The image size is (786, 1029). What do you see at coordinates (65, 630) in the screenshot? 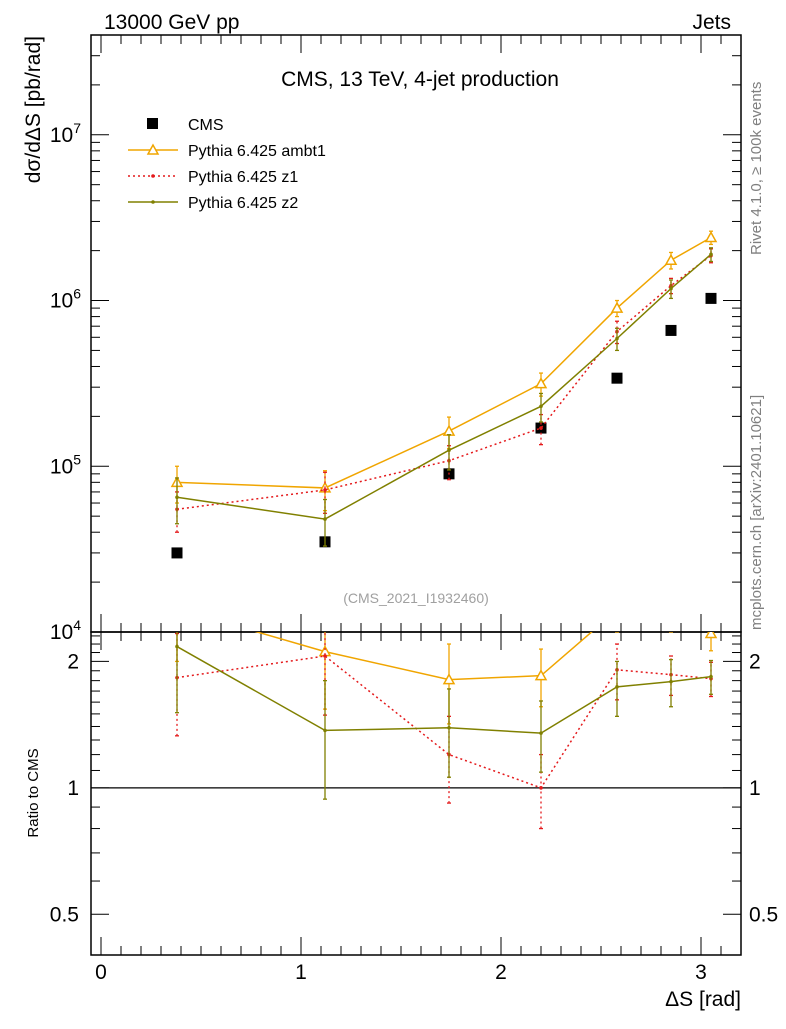
I see `main-y-tick-label: 10⁴` at bounding box center [65, 630].